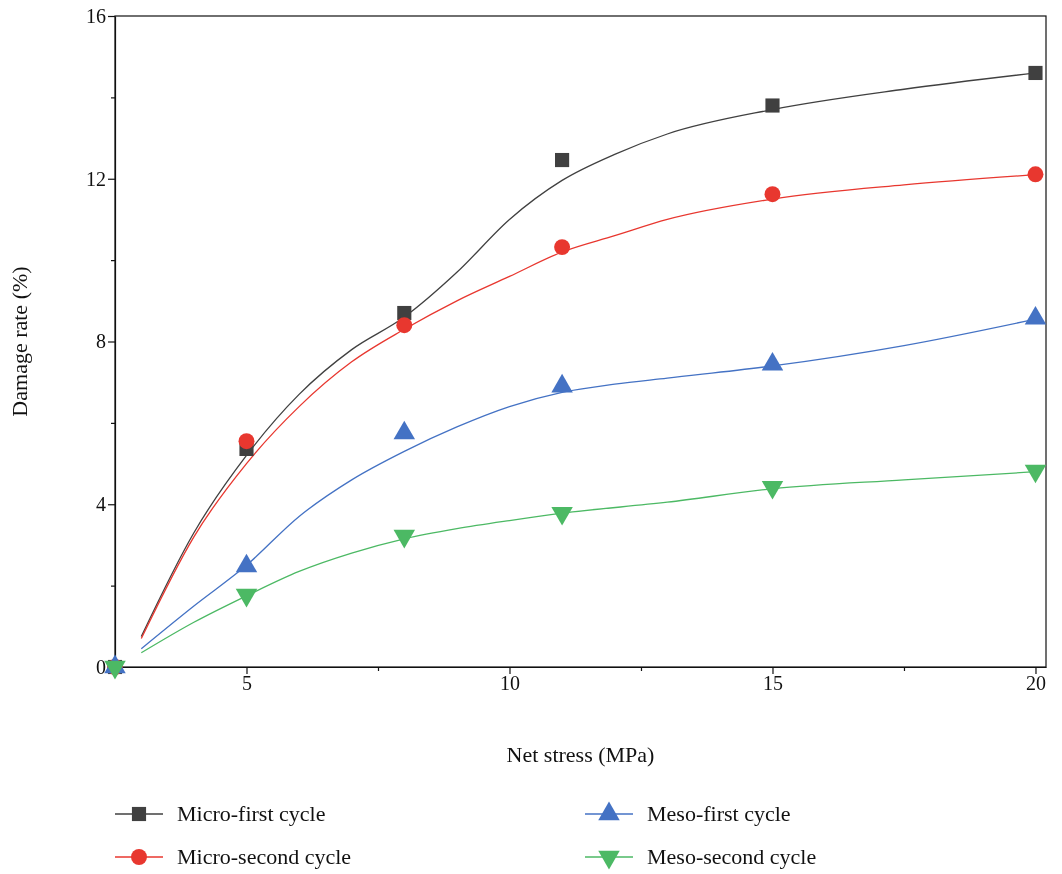  Describe the element at coordinates (264, 856) in the screenshot. I see `legend-label: Micro-second cycle` at that location.